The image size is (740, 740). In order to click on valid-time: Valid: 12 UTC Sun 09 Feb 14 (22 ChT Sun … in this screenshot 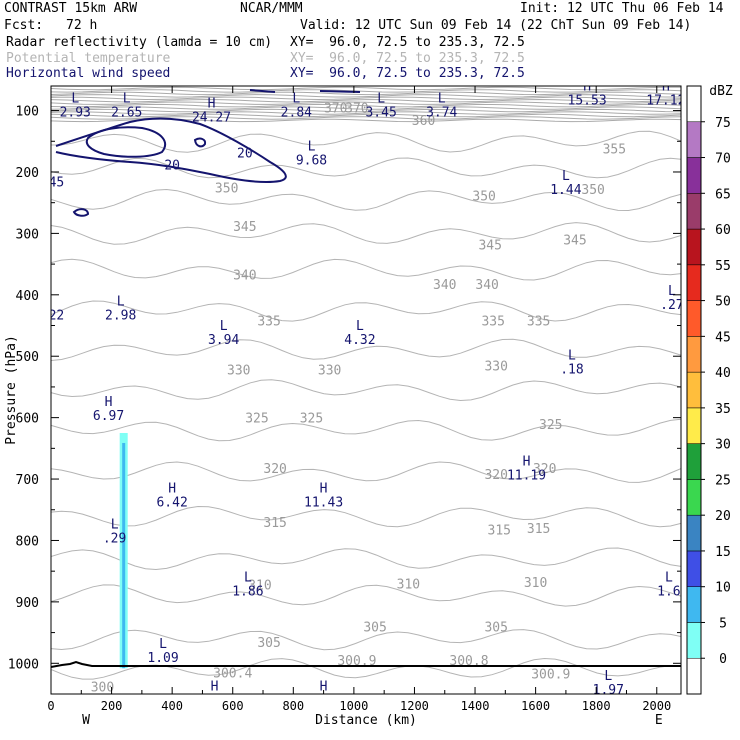, I will do `click(496, 25)`.